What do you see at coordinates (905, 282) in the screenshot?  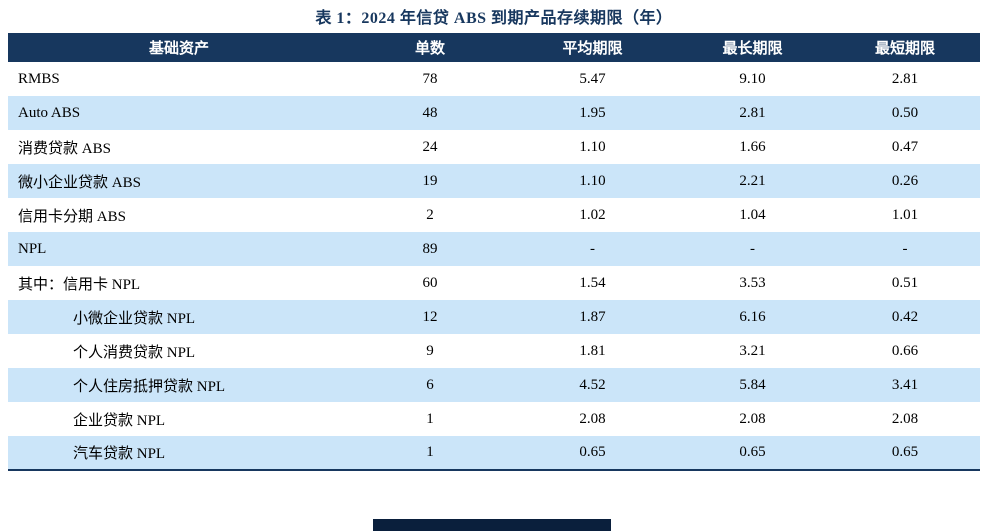 I see `cell-min-term: 0.51` at bounding box center [905, 282].